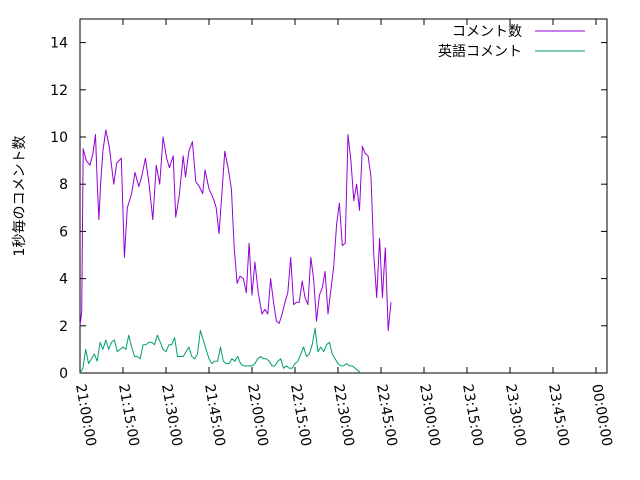  What do you see at coordinates (59, 91) in the screenshot?
I see `y-tick-label: 12` at bounding box center [59, 91].